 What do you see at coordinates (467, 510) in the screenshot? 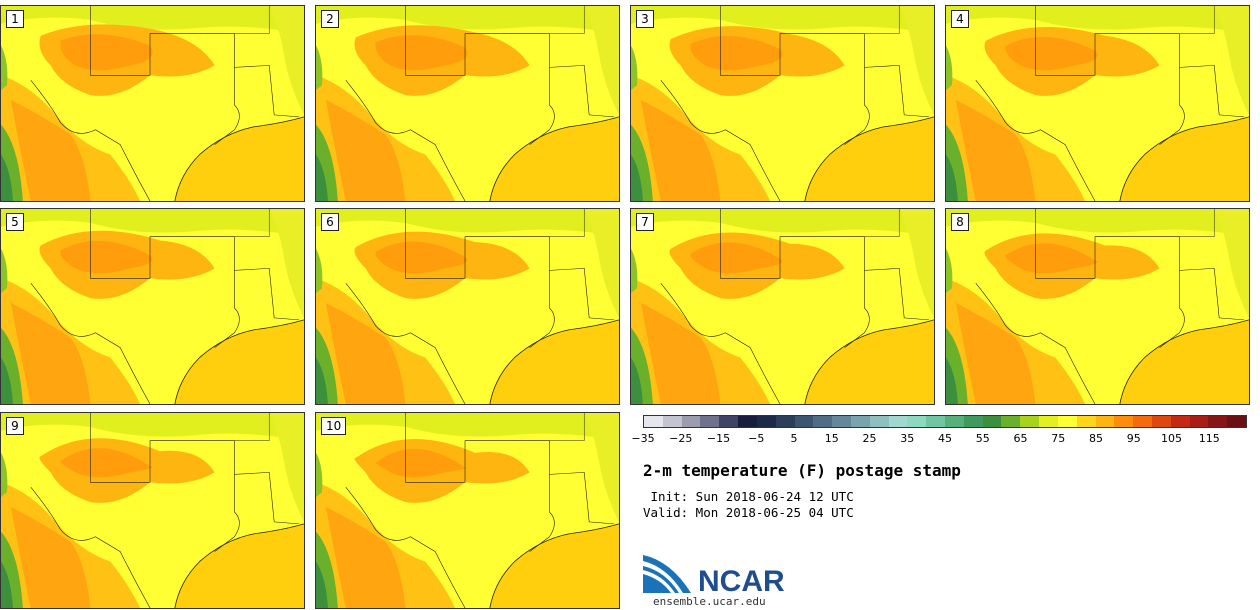
I see `stamp-panel-10: 10` at bounding box center [467, 510].